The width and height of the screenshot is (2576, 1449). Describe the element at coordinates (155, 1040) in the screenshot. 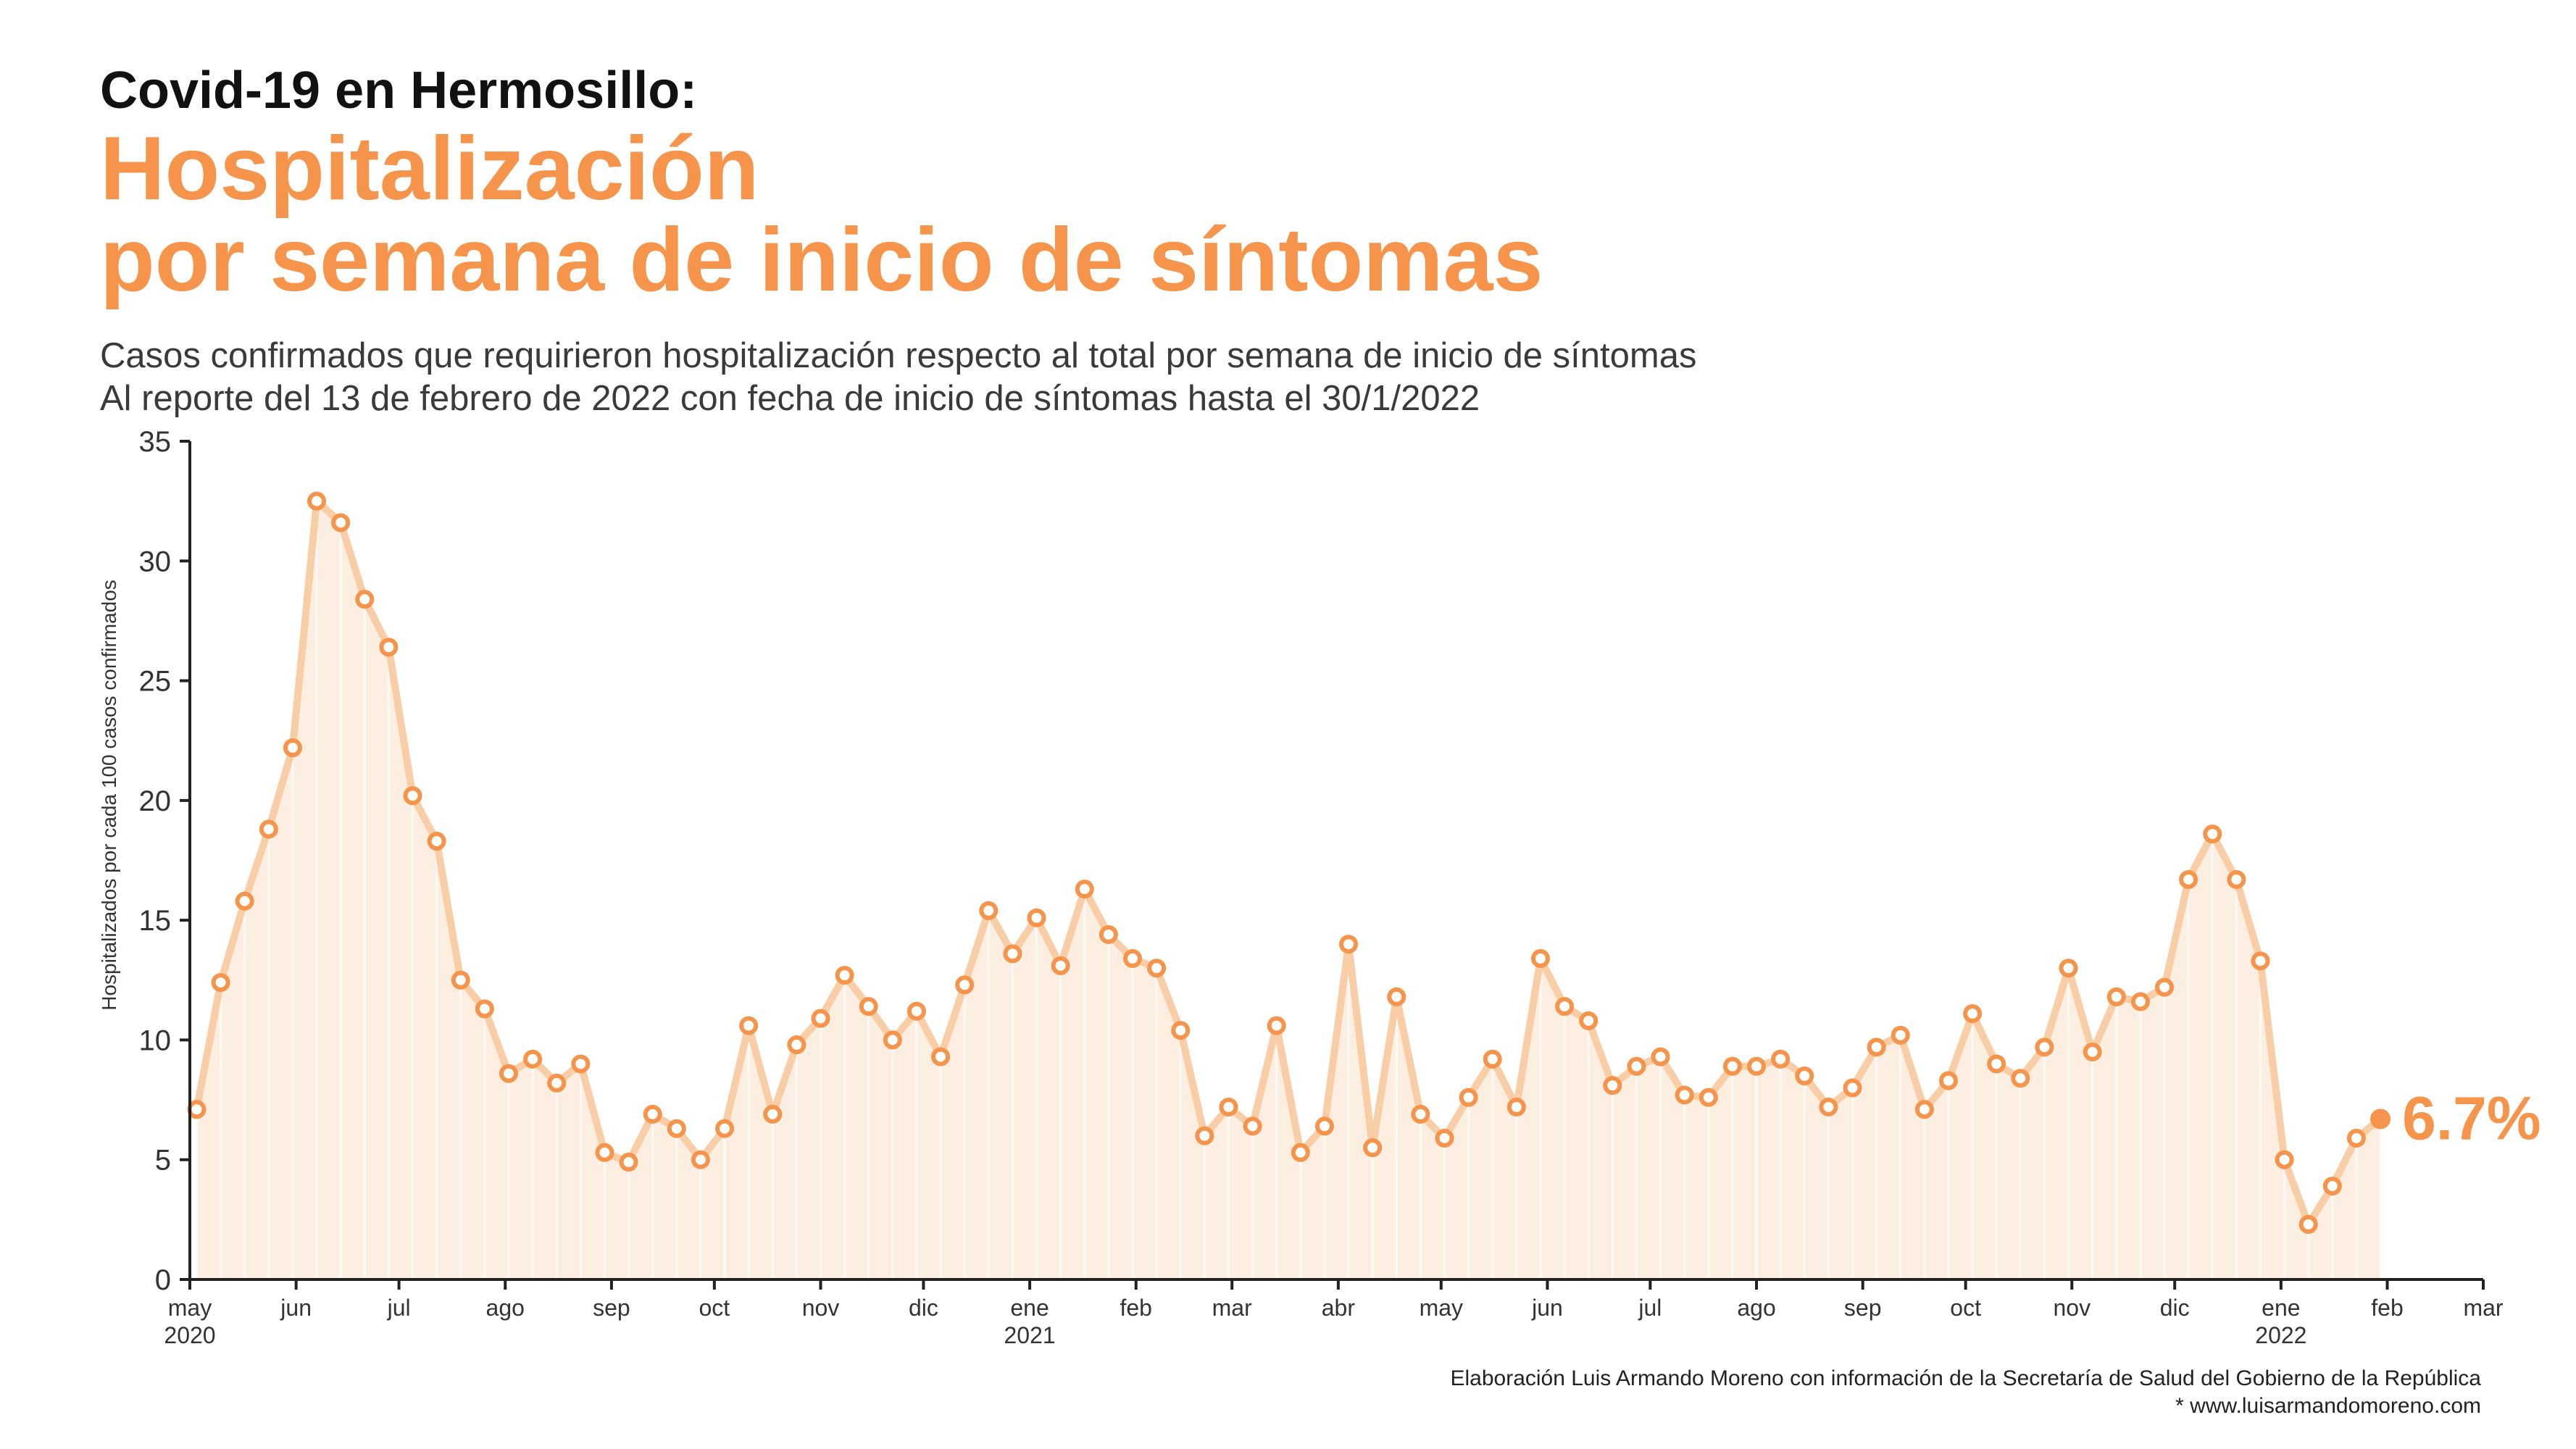

I see `y-tick-label: 10` at that location.